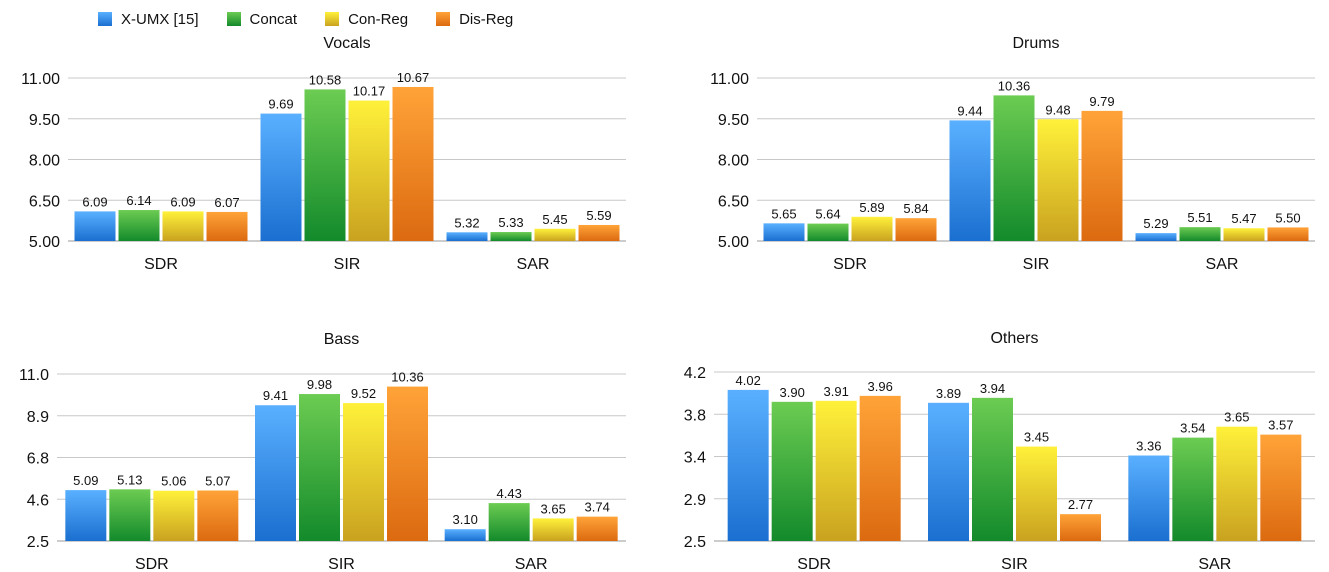 This screenshot has height=572, width=1329. Describe the element at coordinates (1287, 217) in the screenshot. I see `data-label-1-2-3: 5.50` at that location.